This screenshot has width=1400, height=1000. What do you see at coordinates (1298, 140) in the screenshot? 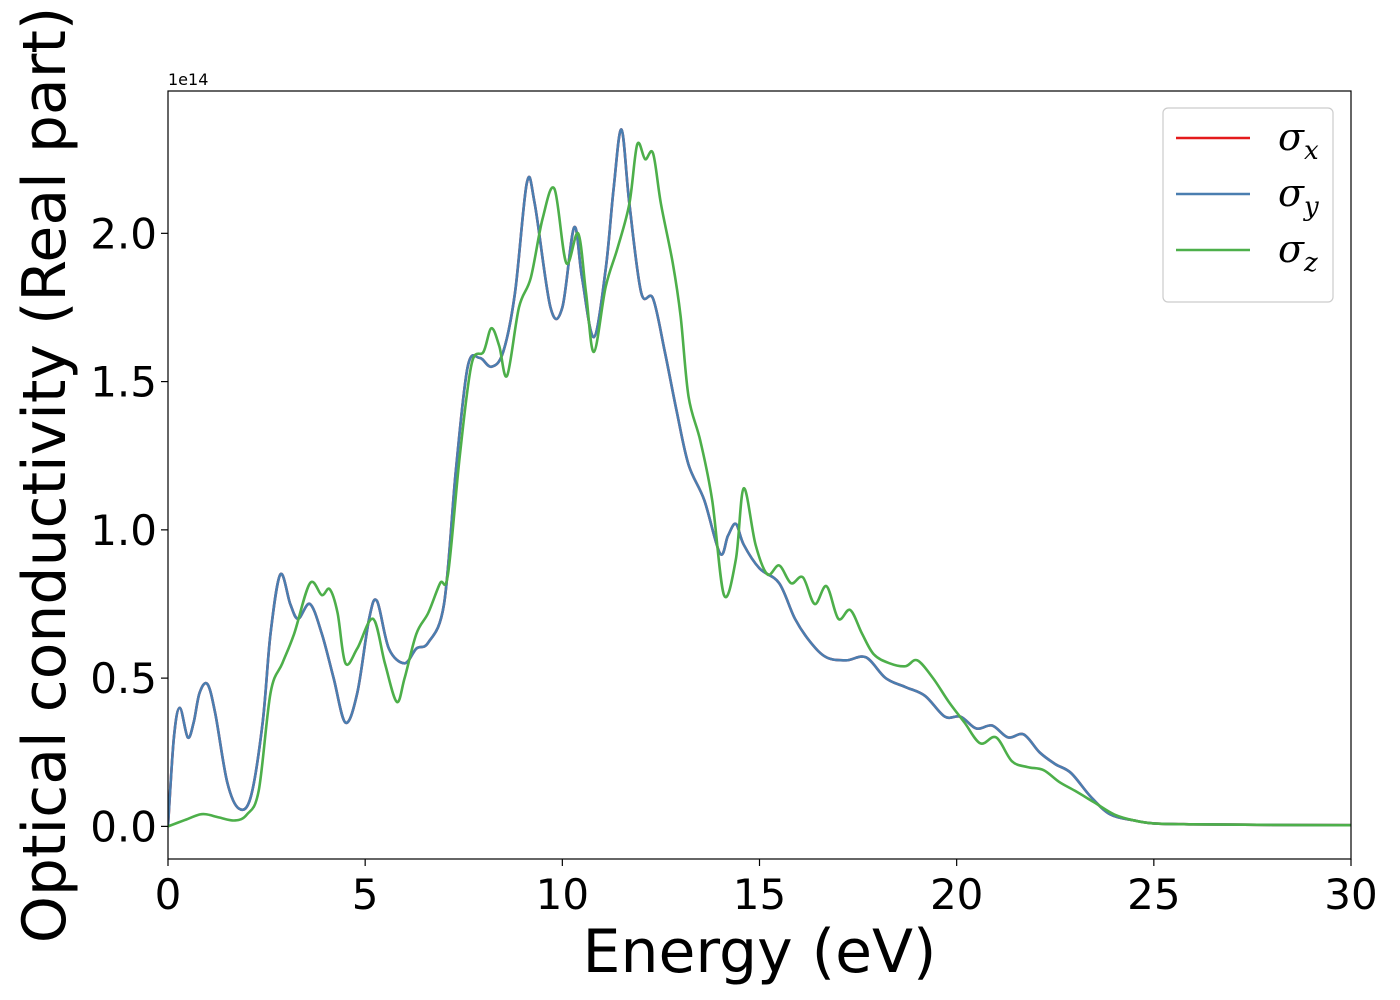
I see `legend-label-x: σx` at bounding box center [1298, 140].